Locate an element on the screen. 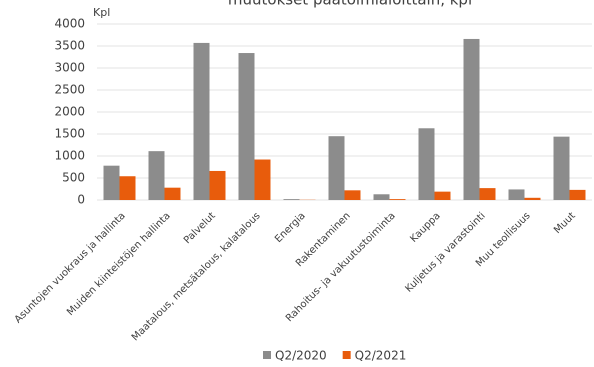 This screenshot has width=594, height=367. legend-label: Q2/2020 is located at coordinates (301, 356).